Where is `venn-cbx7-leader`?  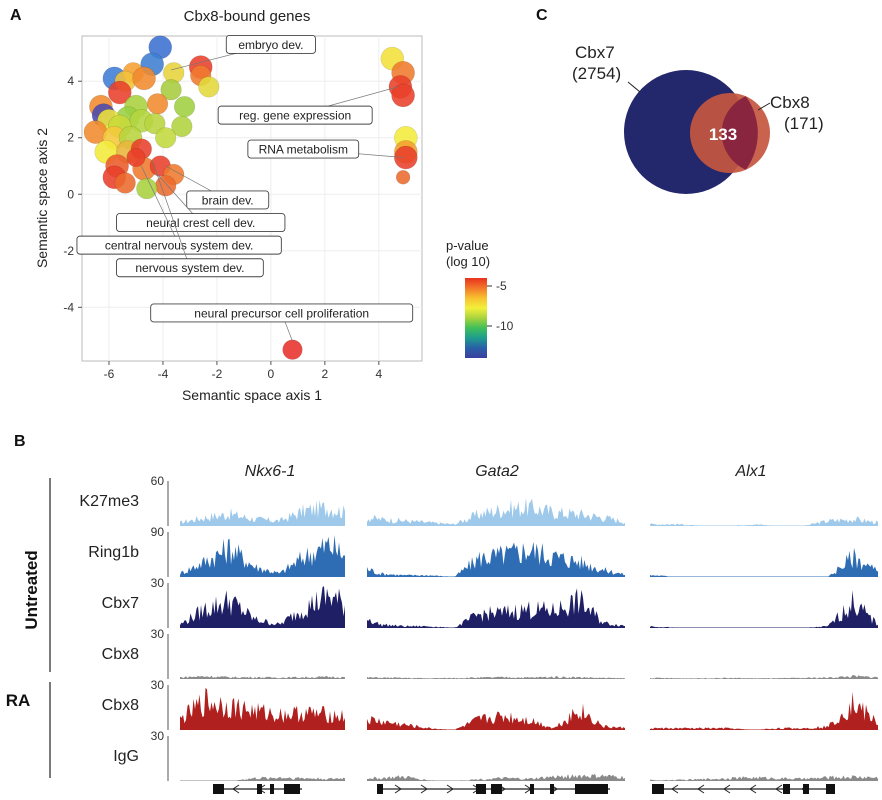
venn-cbx7-leader is located at coordinates (634, 87).